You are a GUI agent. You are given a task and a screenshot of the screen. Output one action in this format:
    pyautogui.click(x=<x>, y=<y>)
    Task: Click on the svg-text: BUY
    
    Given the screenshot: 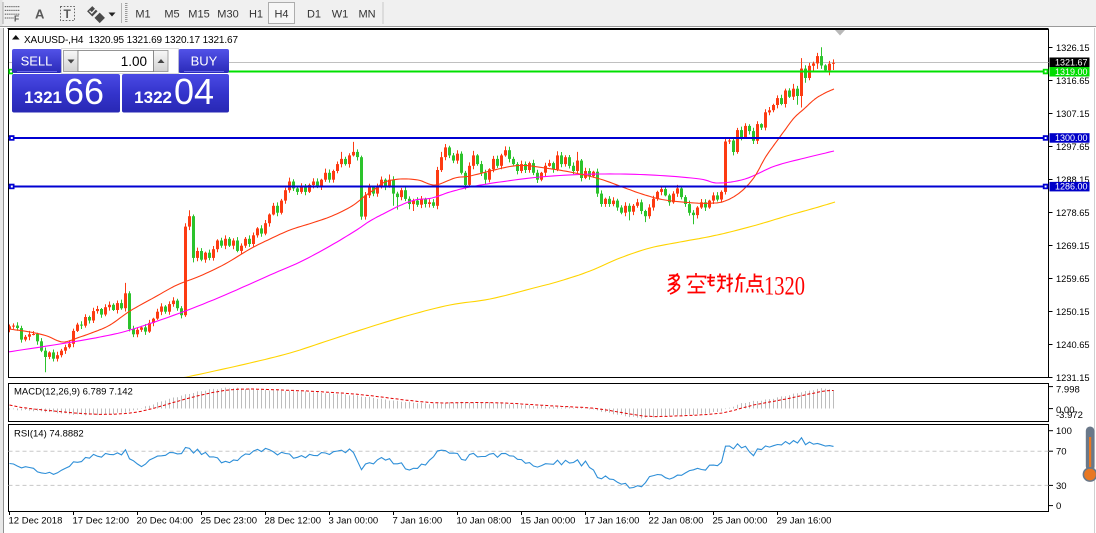 What is the action you would take?
    pyautogui.click(x=204, y=61)
    